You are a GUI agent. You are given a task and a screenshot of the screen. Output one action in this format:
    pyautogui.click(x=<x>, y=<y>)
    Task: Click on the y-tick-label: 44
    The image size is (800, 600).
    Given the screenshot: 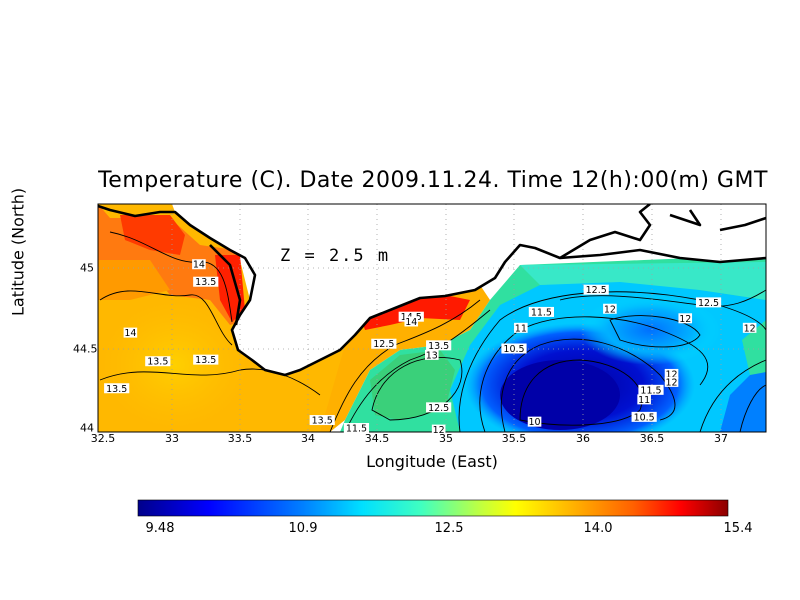 What is the action you would take?
    pyautogui.click(x=87, y=428)
    